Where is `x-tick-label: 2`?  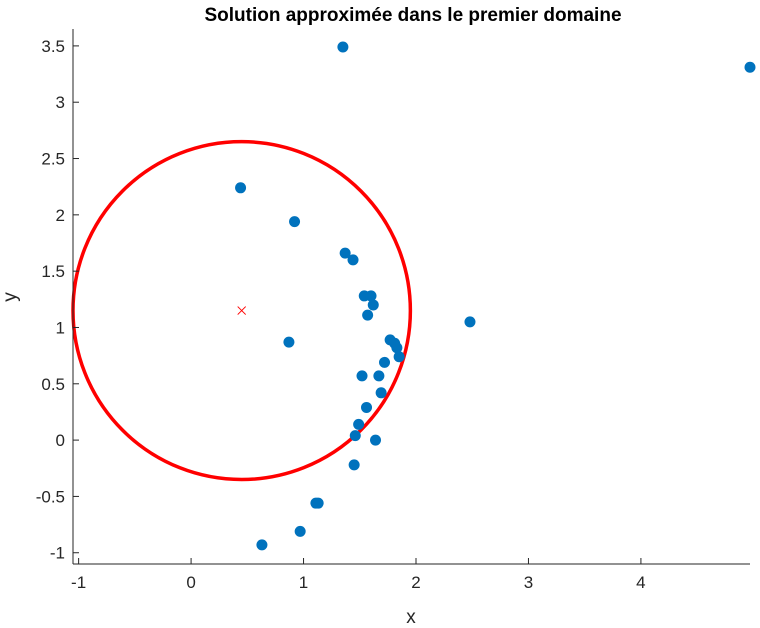 x-tick-label: 2 is located at coordinates (415, 582).